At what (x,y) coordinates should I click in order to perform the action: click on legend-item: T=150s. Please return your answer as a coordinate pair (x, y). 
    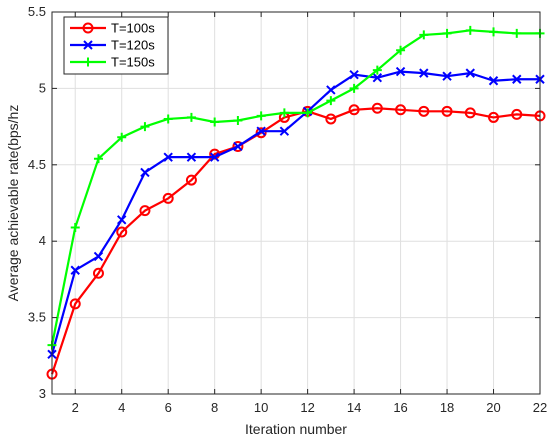
    Looking at the image, I should click on (112, 62).